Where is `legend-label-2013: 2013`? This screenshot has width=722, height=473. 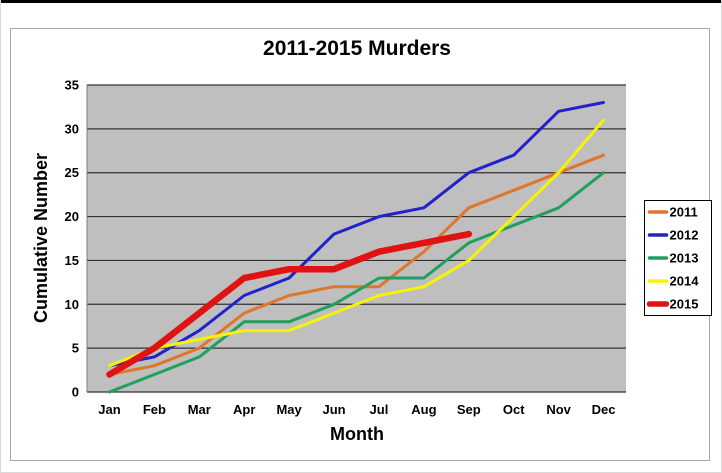 legend-label-2013: 2013 is located at coordinates (684, 258).